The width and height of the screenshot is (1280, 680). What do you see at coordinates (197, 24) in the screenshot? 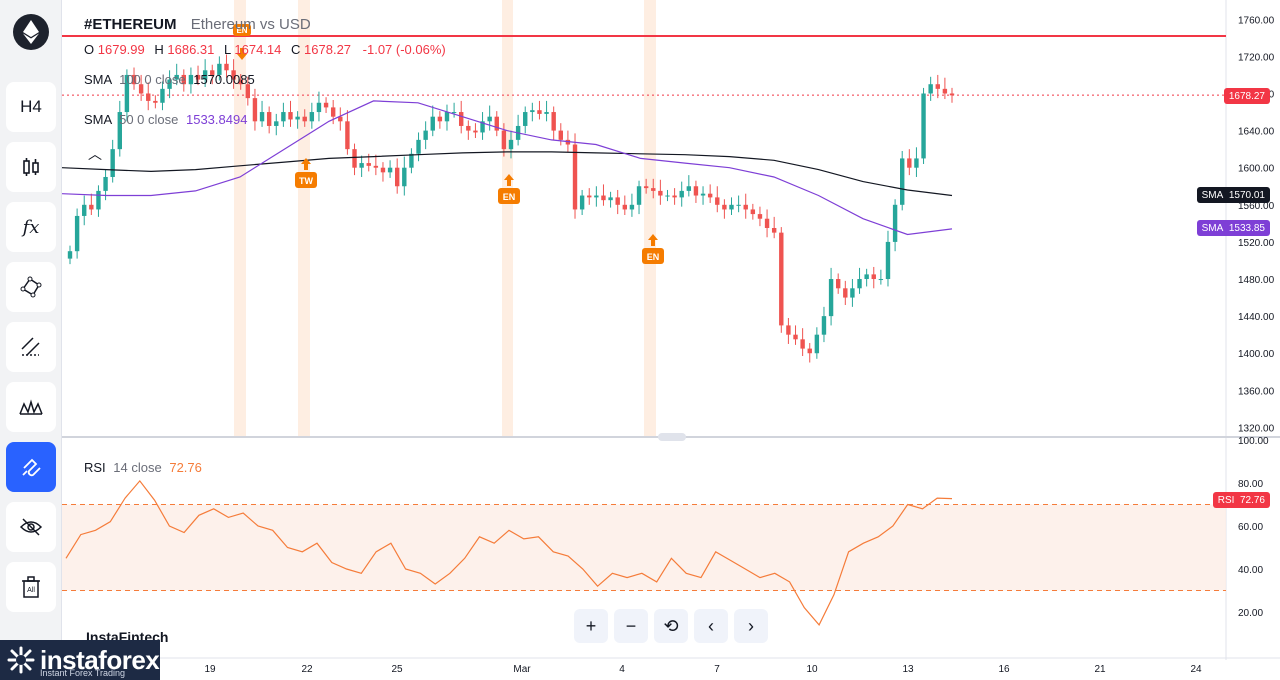
I see `symbol-legend: #ETHEREUM Ethereum vs USD` at bounding box center [197, 24].